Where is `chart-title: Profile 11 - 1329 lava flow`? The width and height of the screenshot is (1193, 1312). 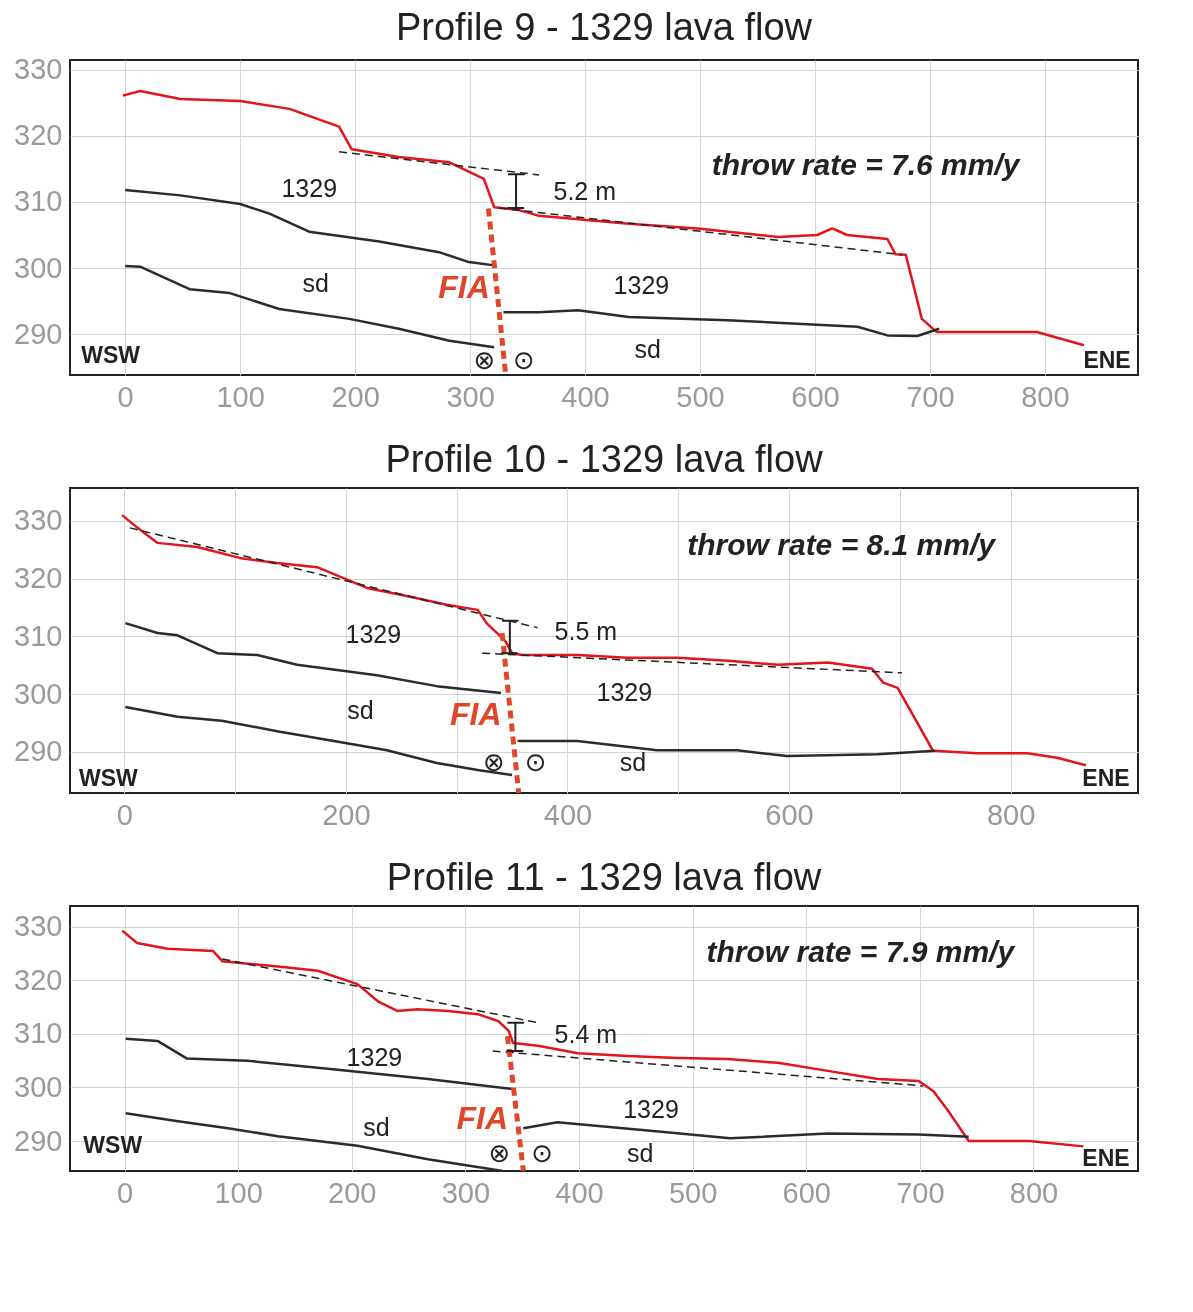 chart-title: Profile 11 - 1329 lava flow is located at coordinates (604, 877).